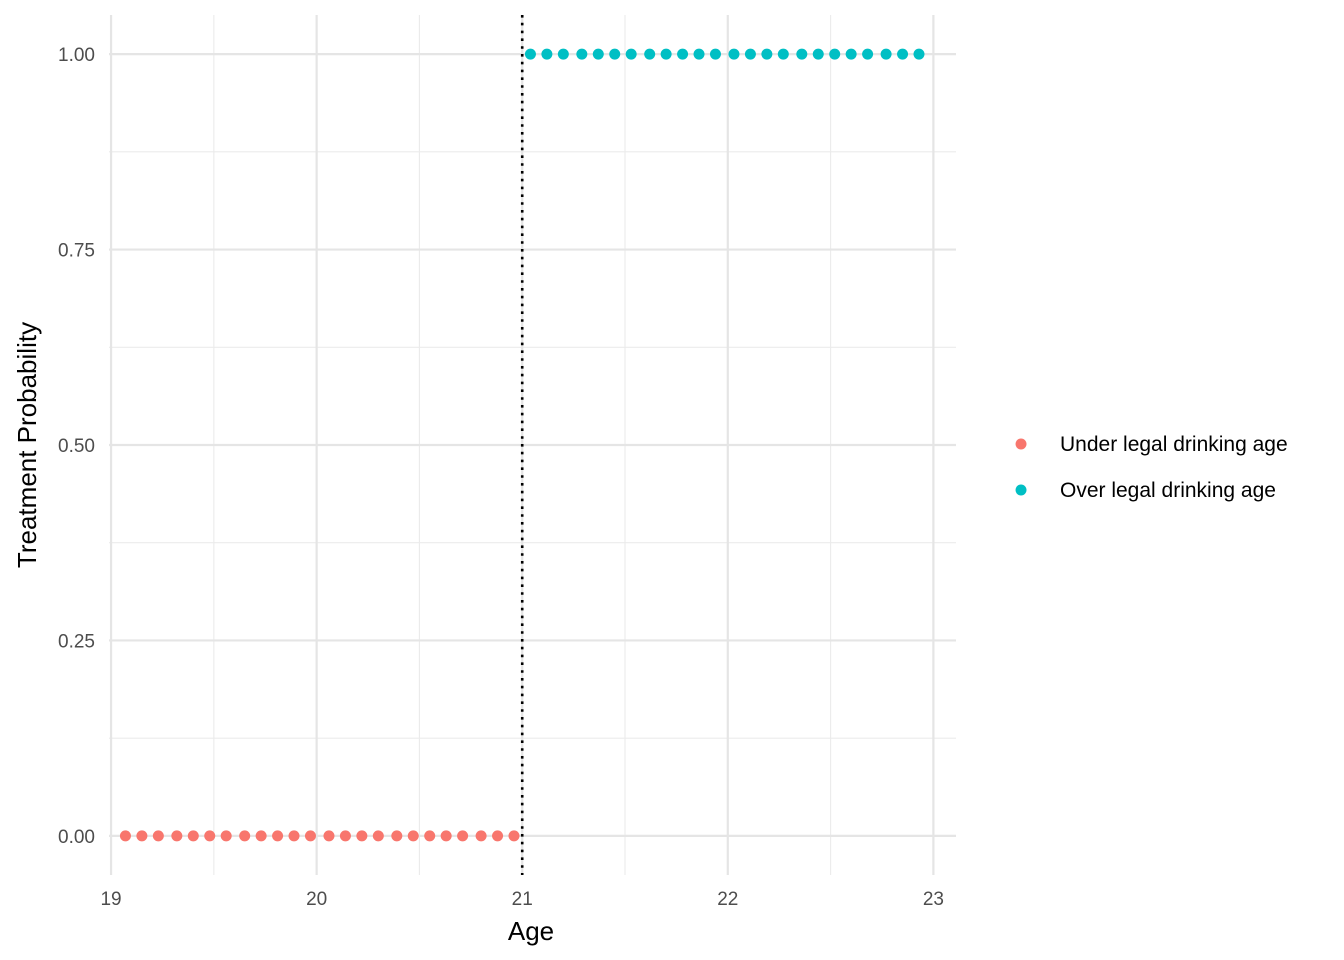 This screenshot has width=1344, height=960. Describe the element at coordinates (27, 445) in the screenshot. I see `y-axis-title: Treatment Probability` at that location.